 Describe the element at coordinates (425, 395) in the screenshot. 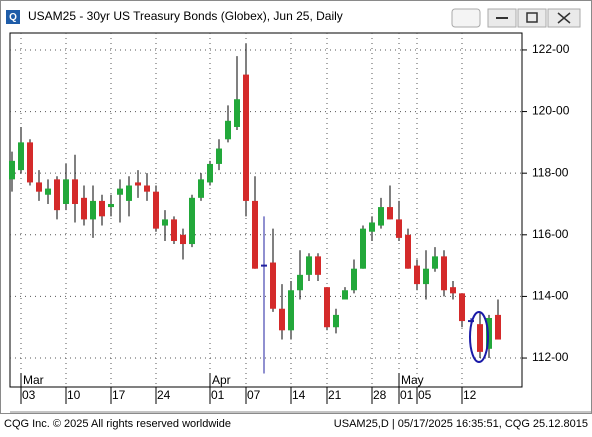

I see `x-tick-label: 05` at that location.